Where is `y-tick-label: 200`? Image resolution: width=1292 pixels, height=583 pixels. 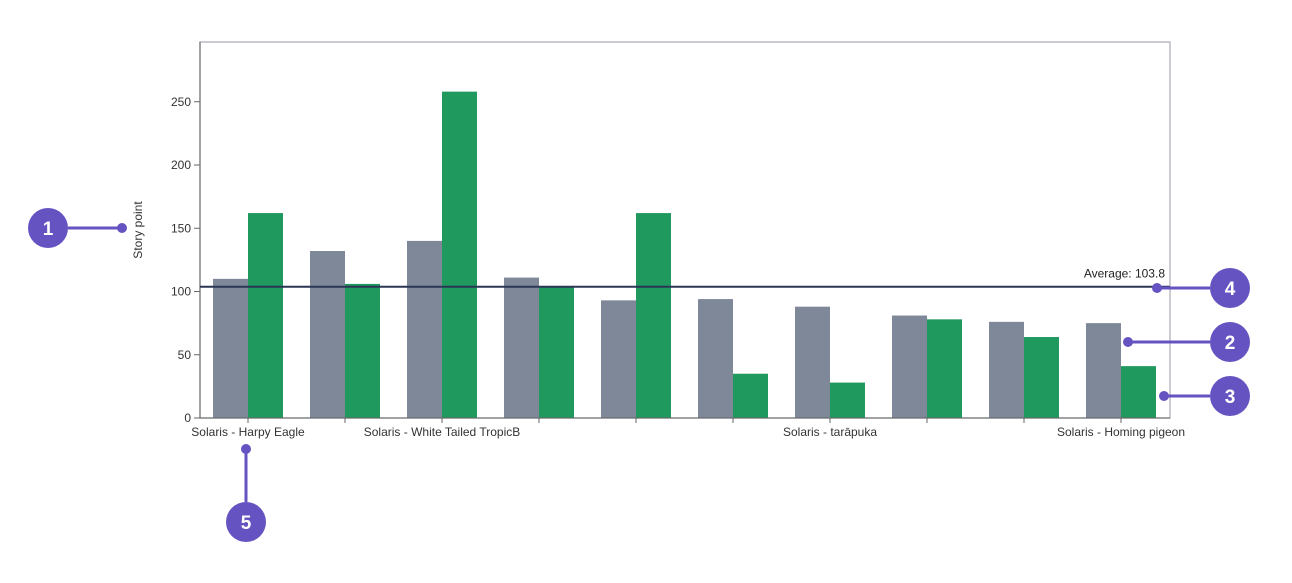
y-tick-label: 200 is located at coordinates (181, 165).